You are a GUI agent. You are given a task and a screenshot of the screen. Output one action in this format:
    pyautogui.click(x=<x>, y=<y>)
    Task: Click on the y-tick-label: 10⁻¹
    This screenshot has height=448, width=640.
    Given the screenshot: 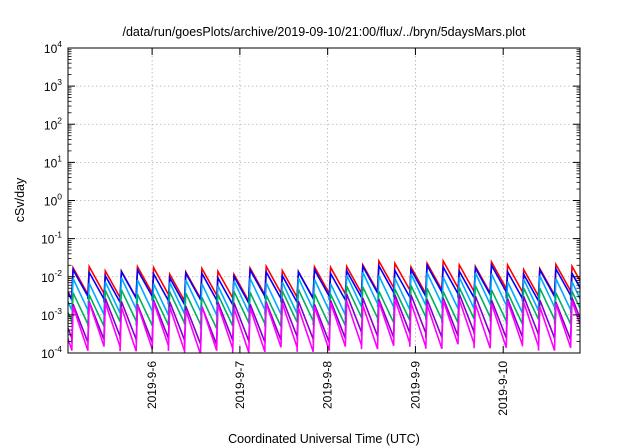 What is the action you would take?
    pyautogui.click(x=51, y=238)
    